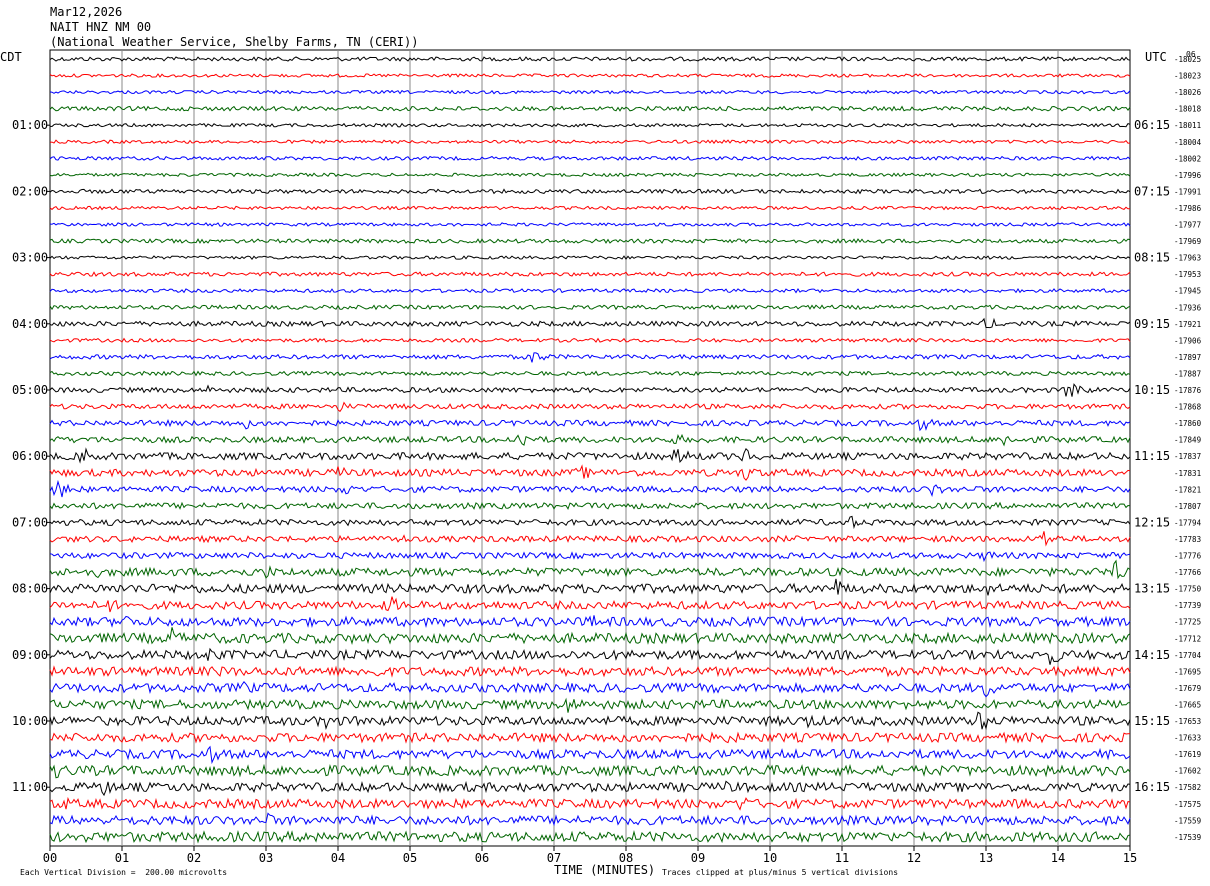 The image size is (1210, 886). I want to click on utc-hour-label: 14:15, so click(1152, 655).